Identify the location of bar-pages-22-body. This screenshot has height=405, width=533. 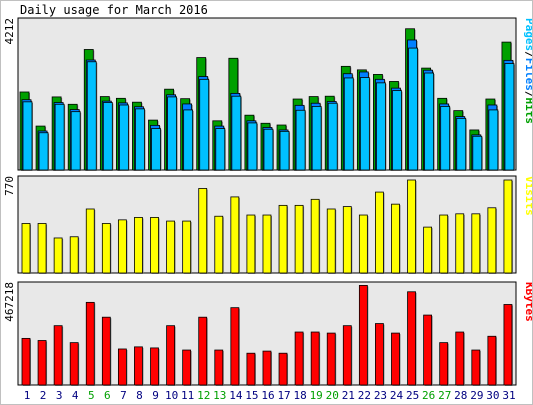
(364, 124).